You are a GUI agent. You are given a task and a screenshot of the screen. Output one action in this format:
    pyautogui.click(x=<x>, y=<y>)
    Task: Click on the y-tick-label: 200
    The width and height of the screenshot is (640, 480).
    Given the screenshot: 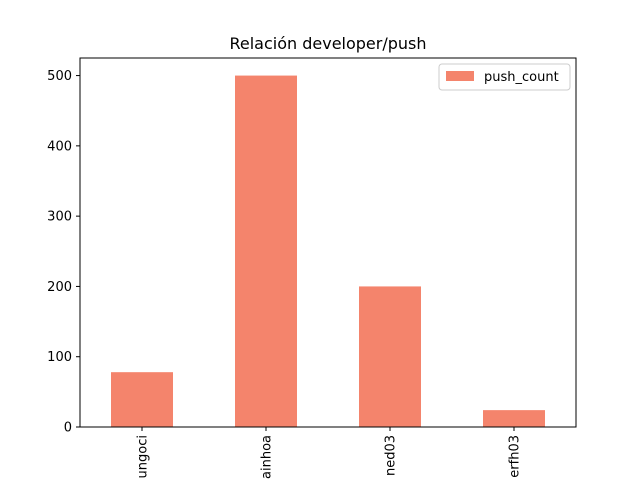 What is the action you would take?
    pyautogui.click(x=59, y=287)
    